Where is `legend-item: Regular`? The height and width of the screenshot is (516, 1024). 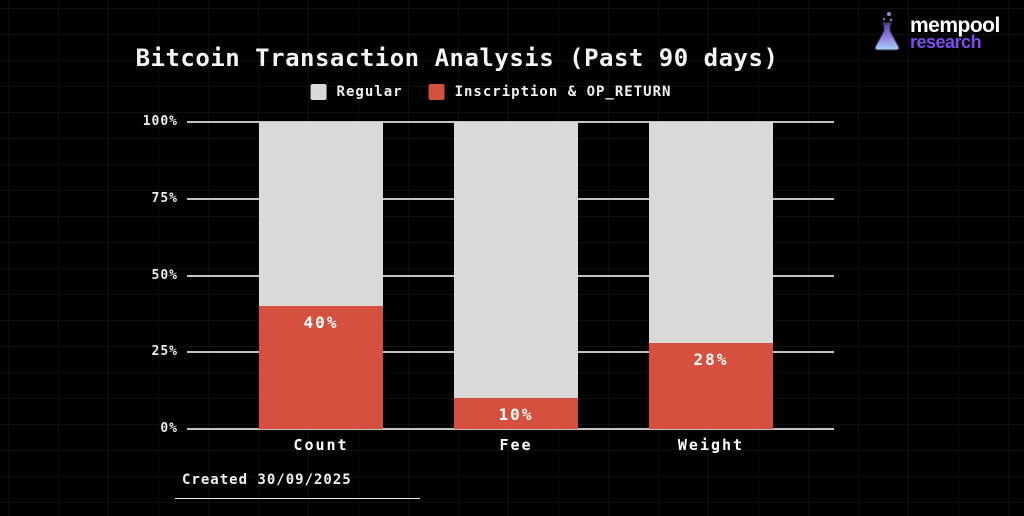 legend-item: Regular is located at coordinates (356, 92).